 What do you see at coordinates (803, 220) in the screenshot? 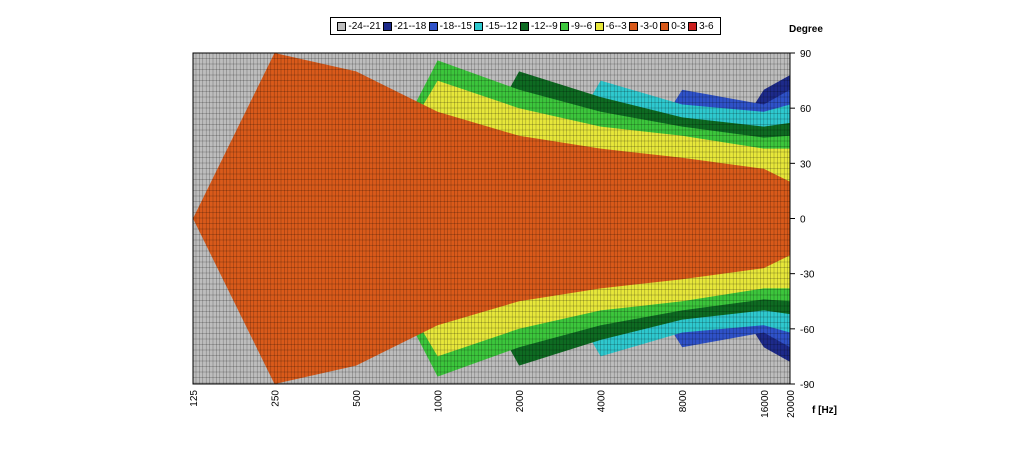
I see `y-tick-label: 0` at bounding box center [803, 220].